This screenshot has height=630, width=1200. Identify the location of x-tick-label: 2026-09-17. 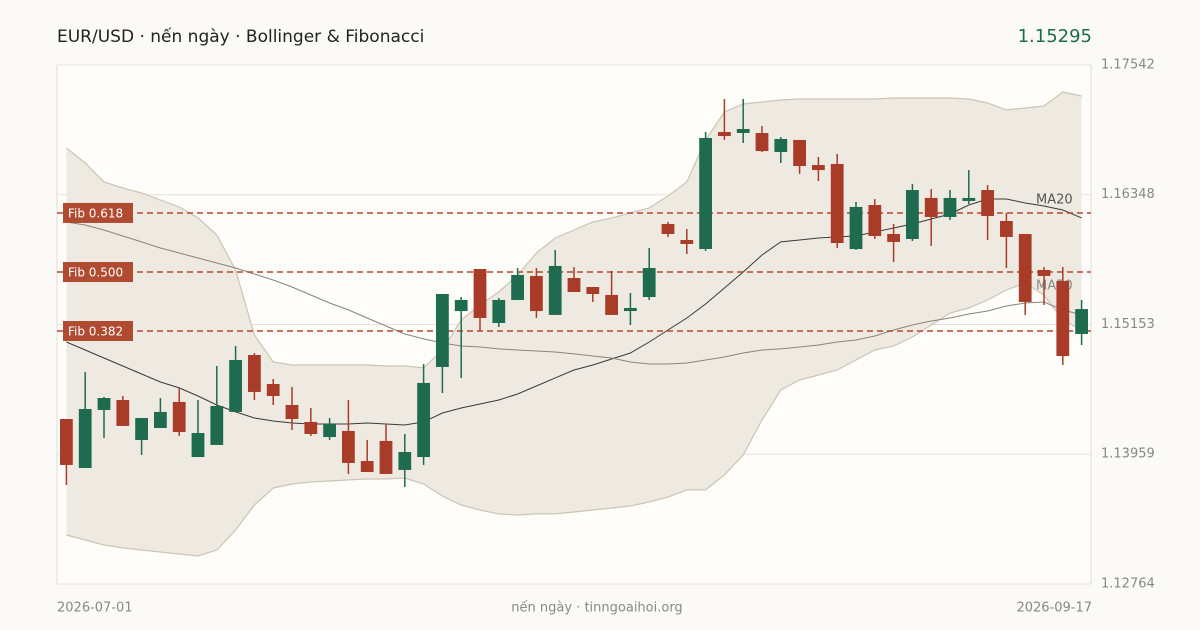
(1054, 608).